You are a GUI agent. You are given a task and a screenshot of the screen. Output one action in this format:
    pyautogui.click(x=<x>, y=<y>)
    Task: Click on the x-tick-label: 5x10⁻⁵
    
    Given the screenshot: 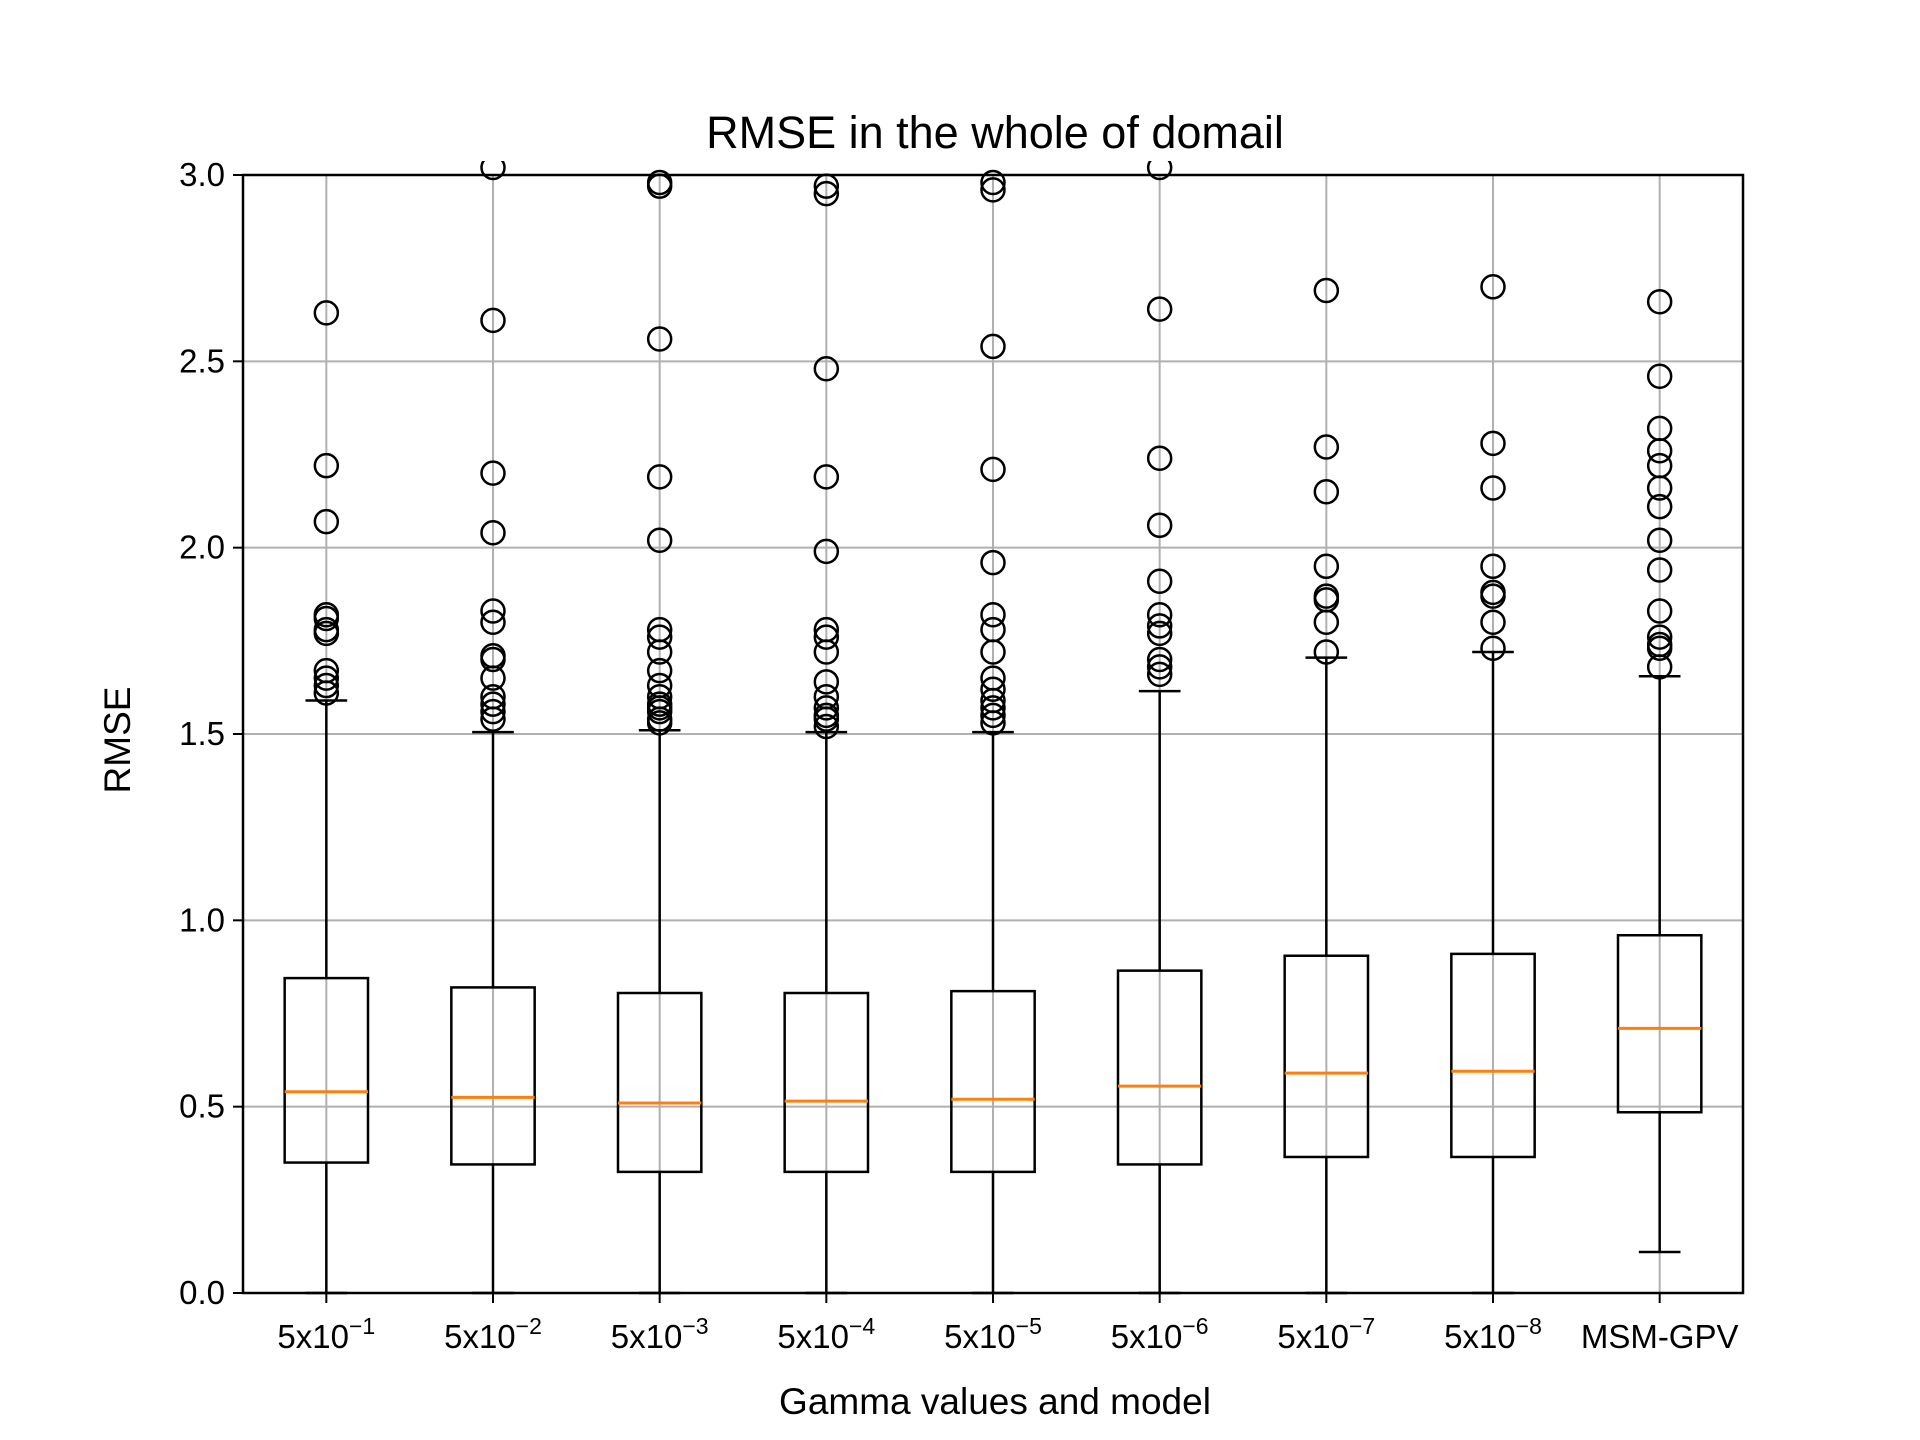 What is the action you would take?
    pyautogui.click(x=993, y=1334)
    